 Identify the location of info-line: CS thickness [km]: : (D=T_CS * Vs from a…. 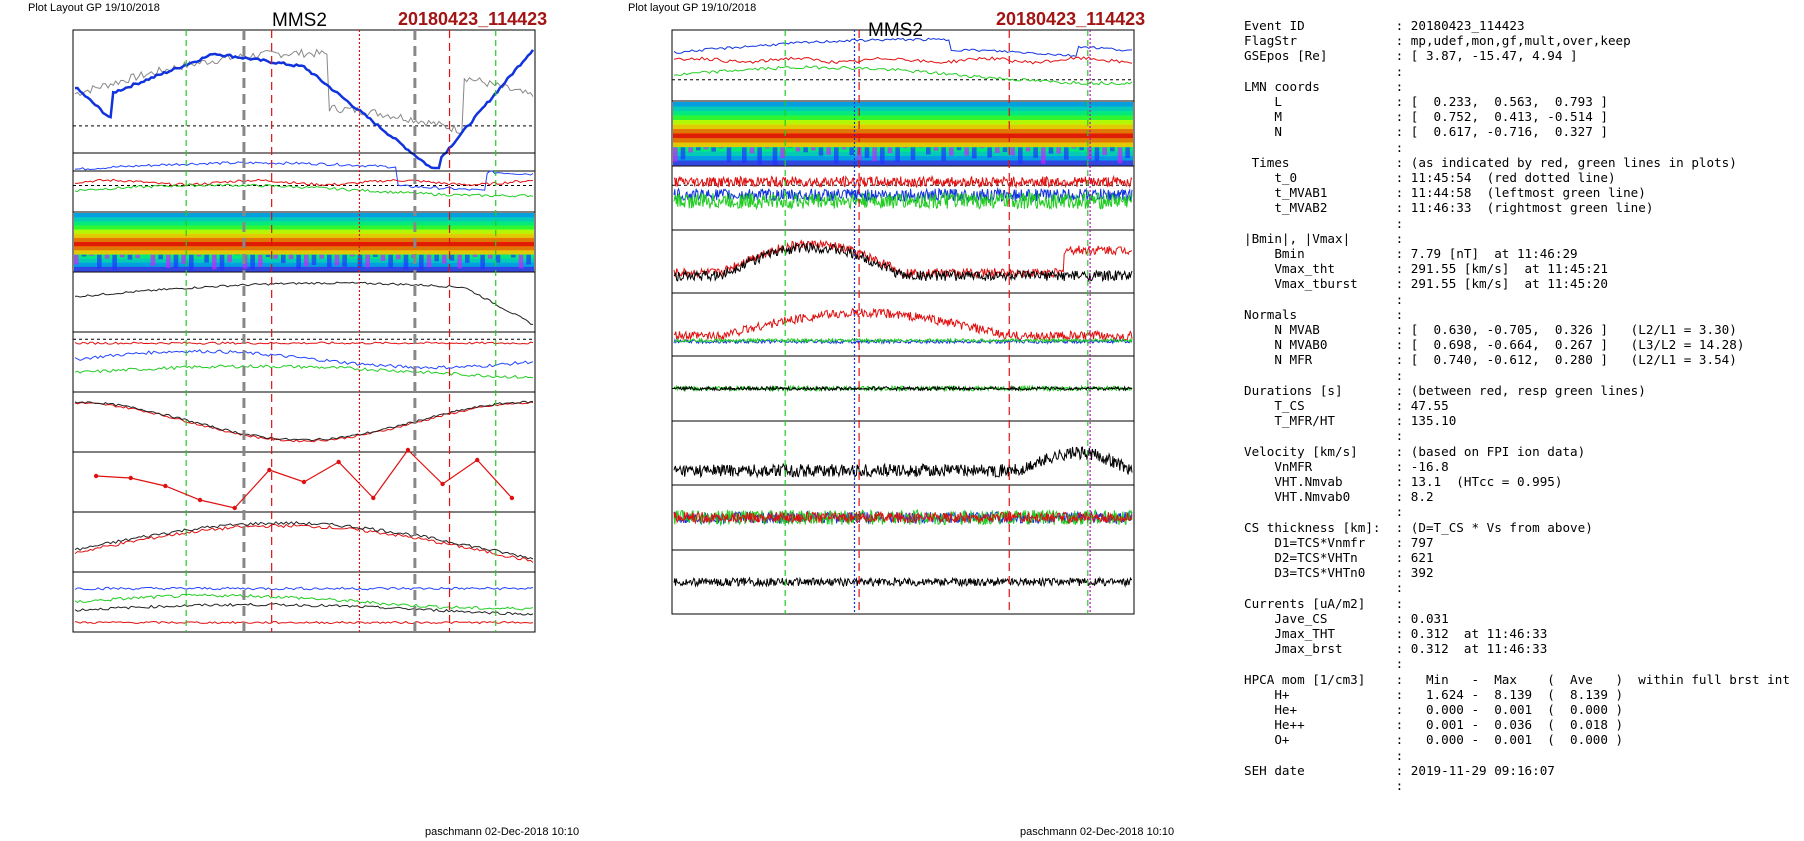
(1418, 527).